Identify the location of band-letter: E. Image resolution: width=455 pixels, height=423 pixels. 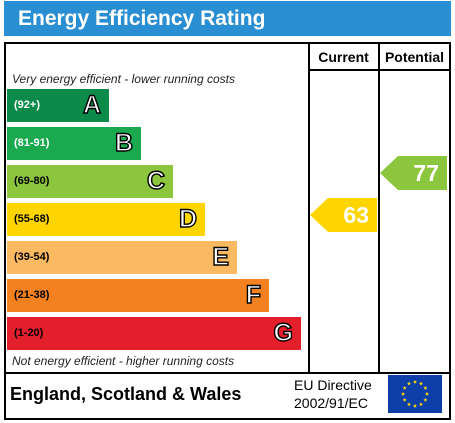
(221, 256).